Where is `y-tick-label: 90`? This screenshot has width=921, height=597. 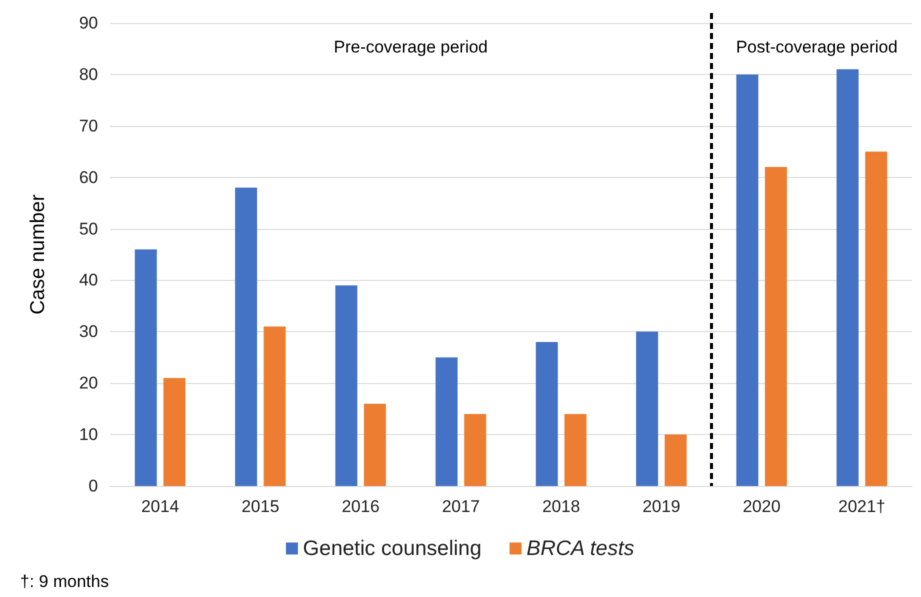
y-tick-label: 90 is located at coordinates (88, 23).